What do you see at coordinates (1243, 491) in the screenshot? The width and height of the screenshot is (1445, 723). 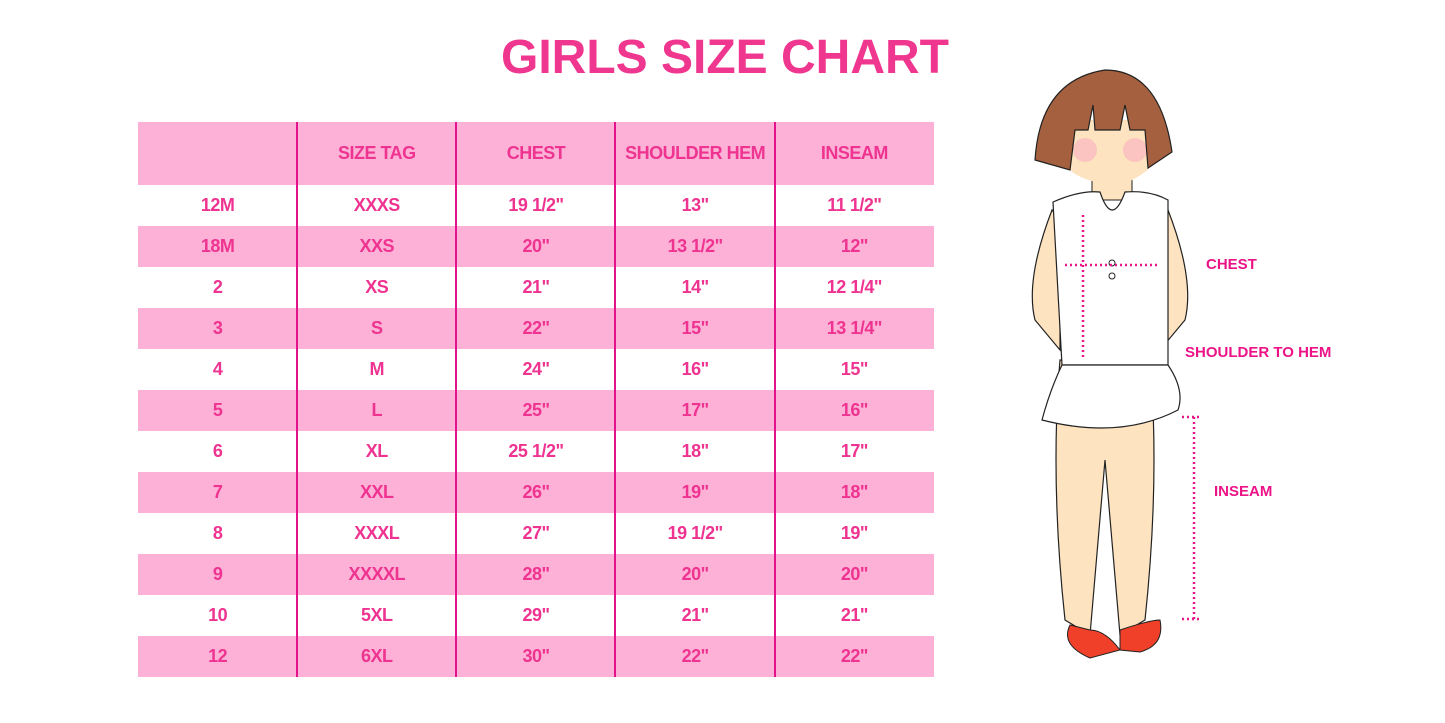 I see `inseam-label: INSEAM` at bounding box center [1243, 491].